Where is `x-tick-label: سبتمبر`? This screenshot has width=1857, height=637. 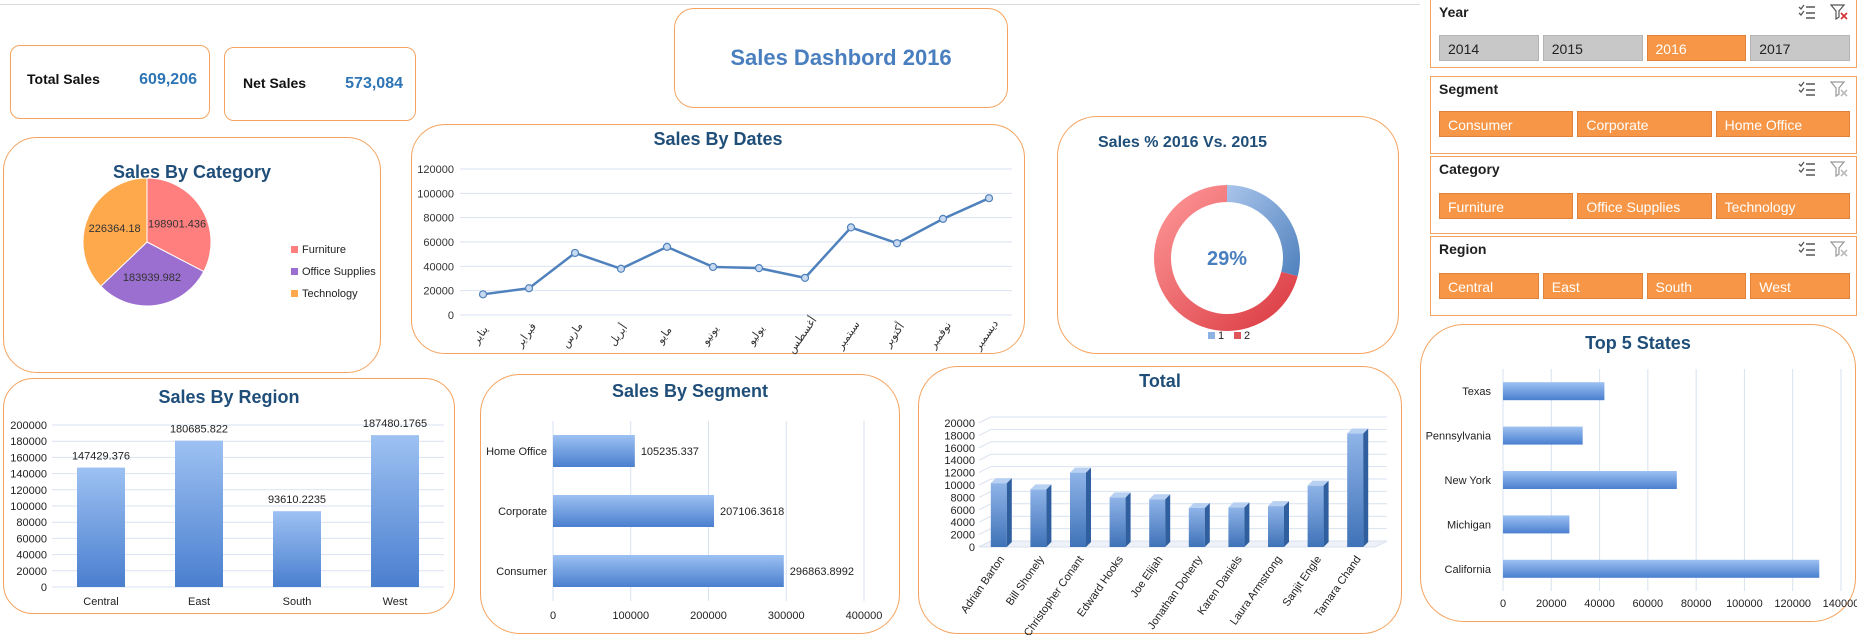
x-tick-label: سبتمبر is located at coordinates (848, 336).